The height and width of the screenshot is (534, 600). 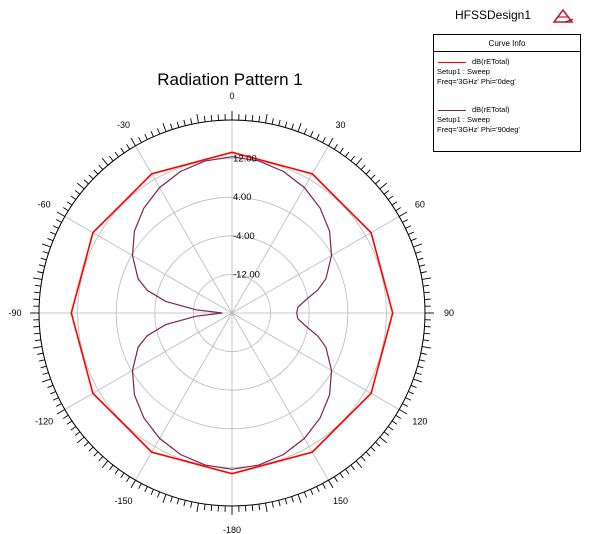 I want to click on angle-label: -90, so click(x=14, y=313).